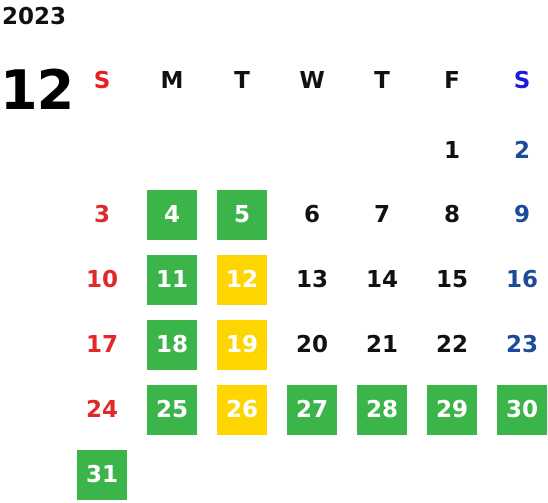  Describe the element at coordinates (172, 410) in the screenshot. I see `day-cell-25: 25` at that location.